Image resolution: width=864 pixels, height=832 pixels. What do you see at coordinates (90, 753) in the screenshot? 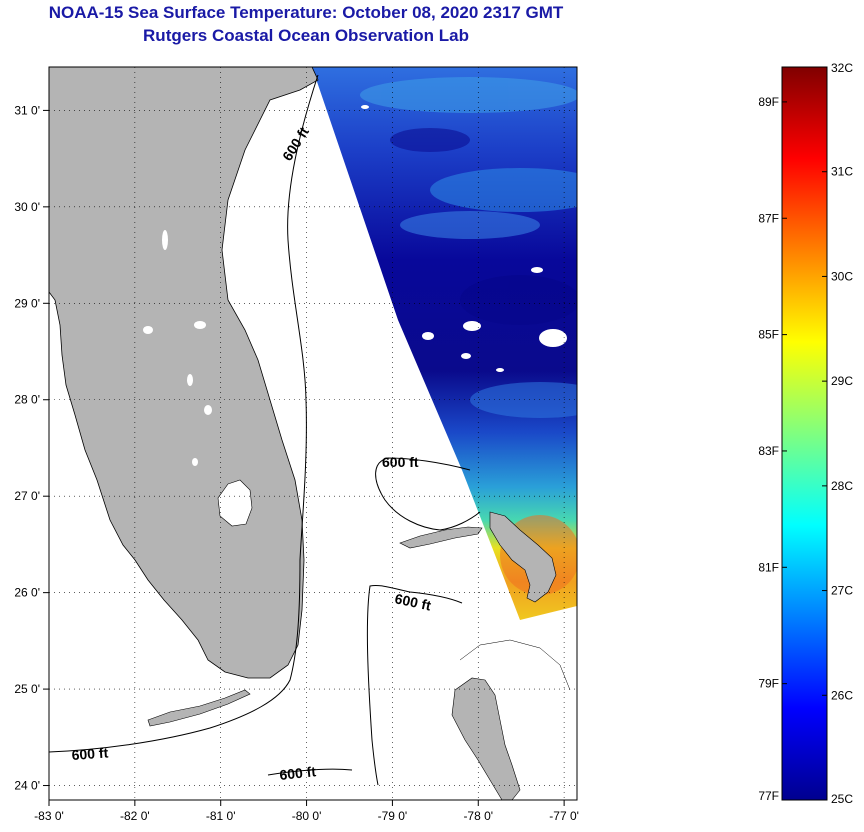
I see `contour-label-600ft-southwest: 600 ft` at bounding box center [90, 753].